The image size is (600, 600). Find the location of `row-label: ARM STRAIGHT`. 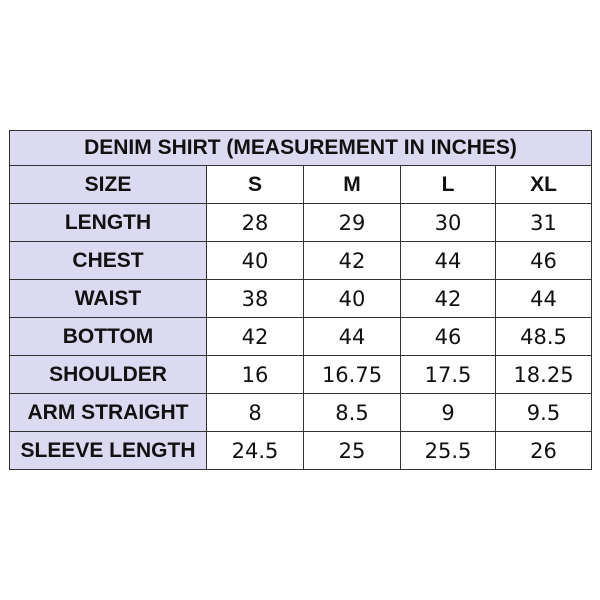

row-label: ARM STRAIGHT is located at coordinates (108, 412).